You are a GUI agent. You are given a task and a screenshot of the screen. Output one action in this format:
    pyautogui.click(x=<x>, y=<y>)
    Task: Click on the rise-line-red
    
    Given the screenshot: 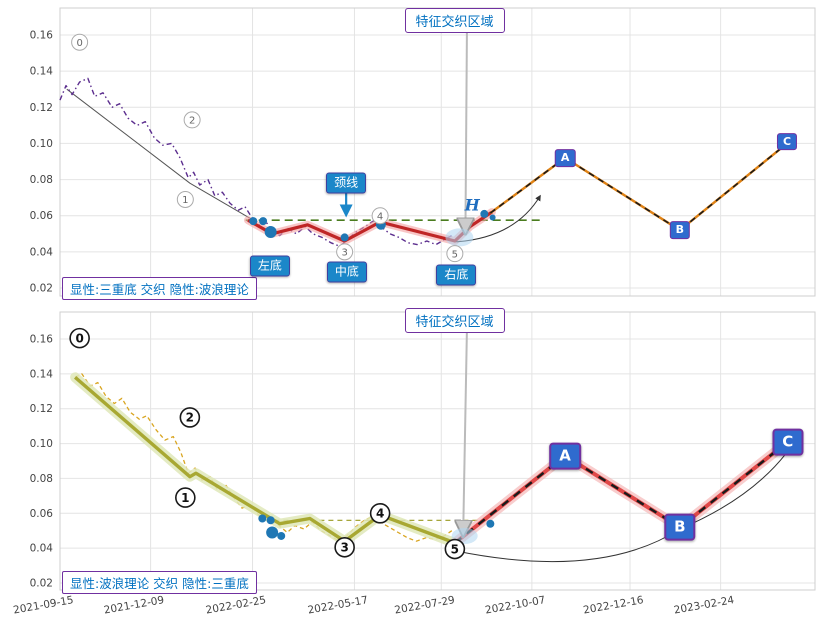 What is the action you would take?
    pyautogui.click(x=621, y=492)
    